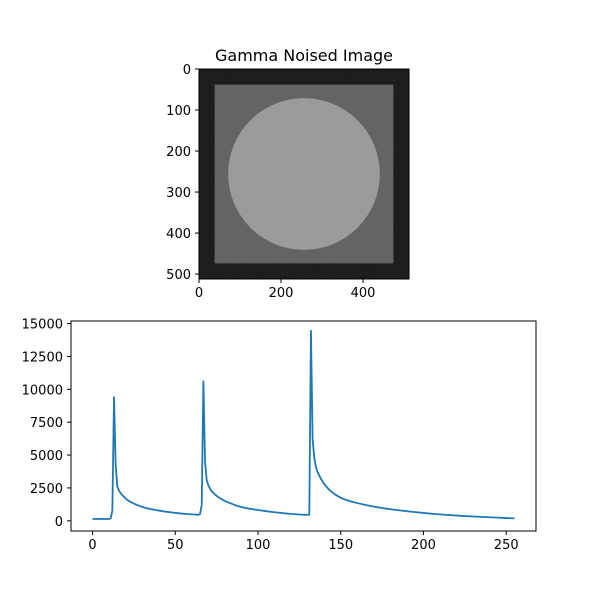 The image size is (592, 594). What do you see at coordinates (187, 70) in the screenshot?
I see `image-y-tick-label: 0` at bounding box center [187, 70].